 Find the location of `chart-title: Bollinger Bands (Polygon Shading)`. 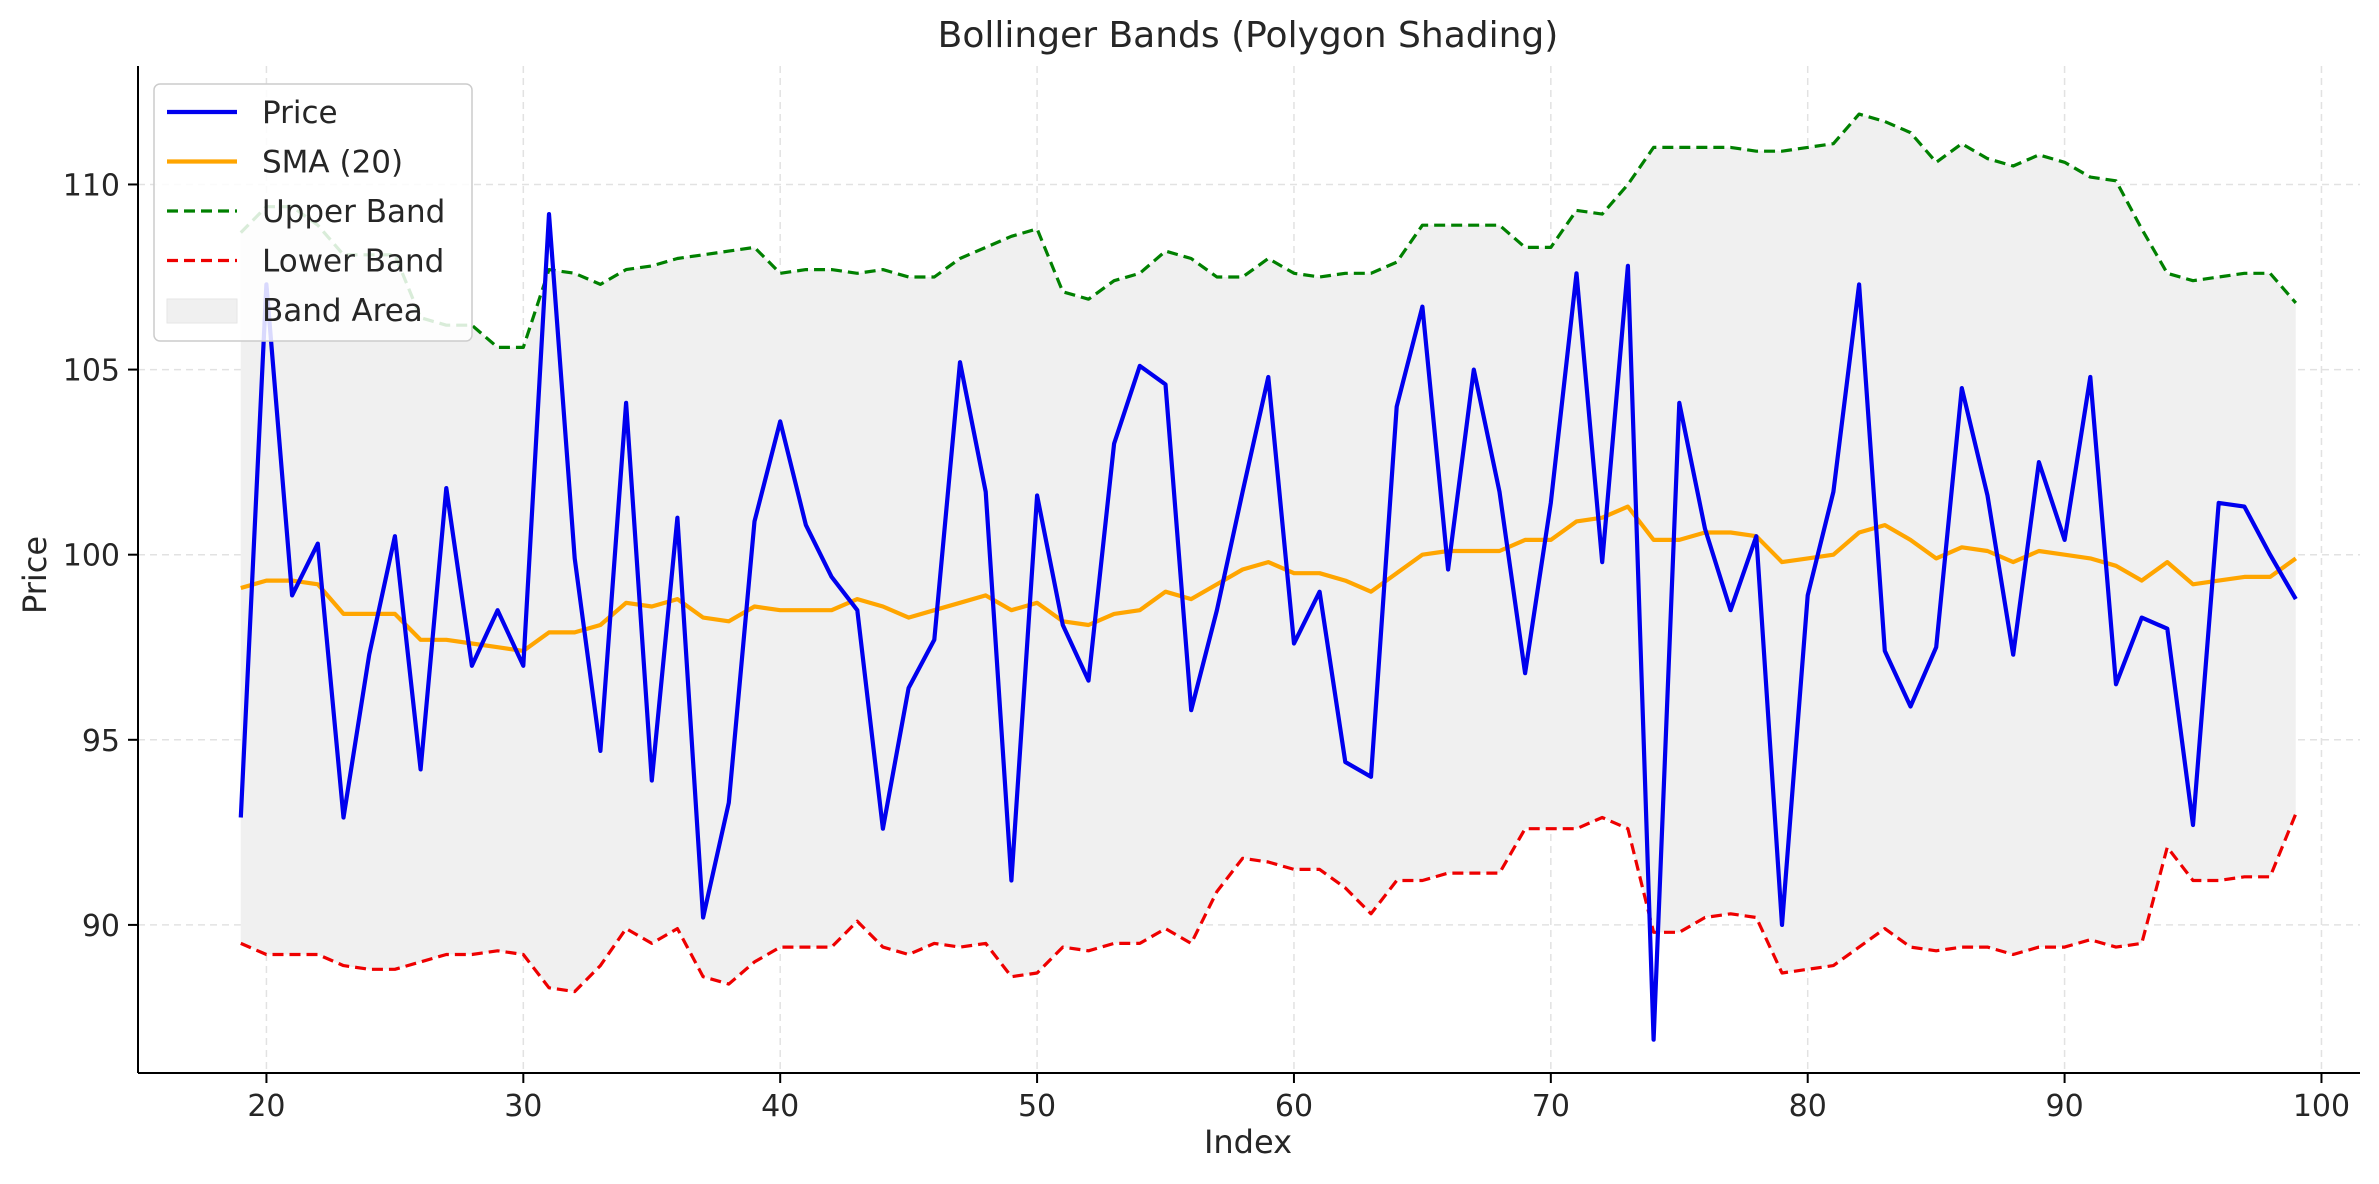

chart-title: Bollinger Bands (Polygon Shading) is located at coordinates (1248, 35).